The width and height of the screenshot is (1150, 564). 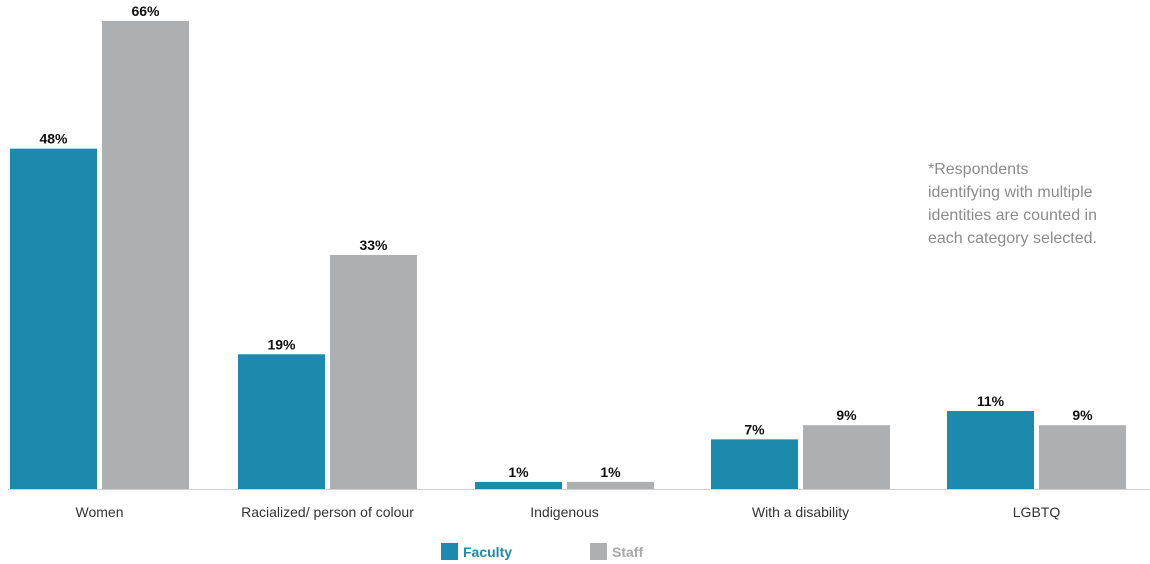 What do you see at coordinates (564, 512) in the screenshot?
I see `category-label-indigenous: Indigenous` at bounding box center [564, 512].